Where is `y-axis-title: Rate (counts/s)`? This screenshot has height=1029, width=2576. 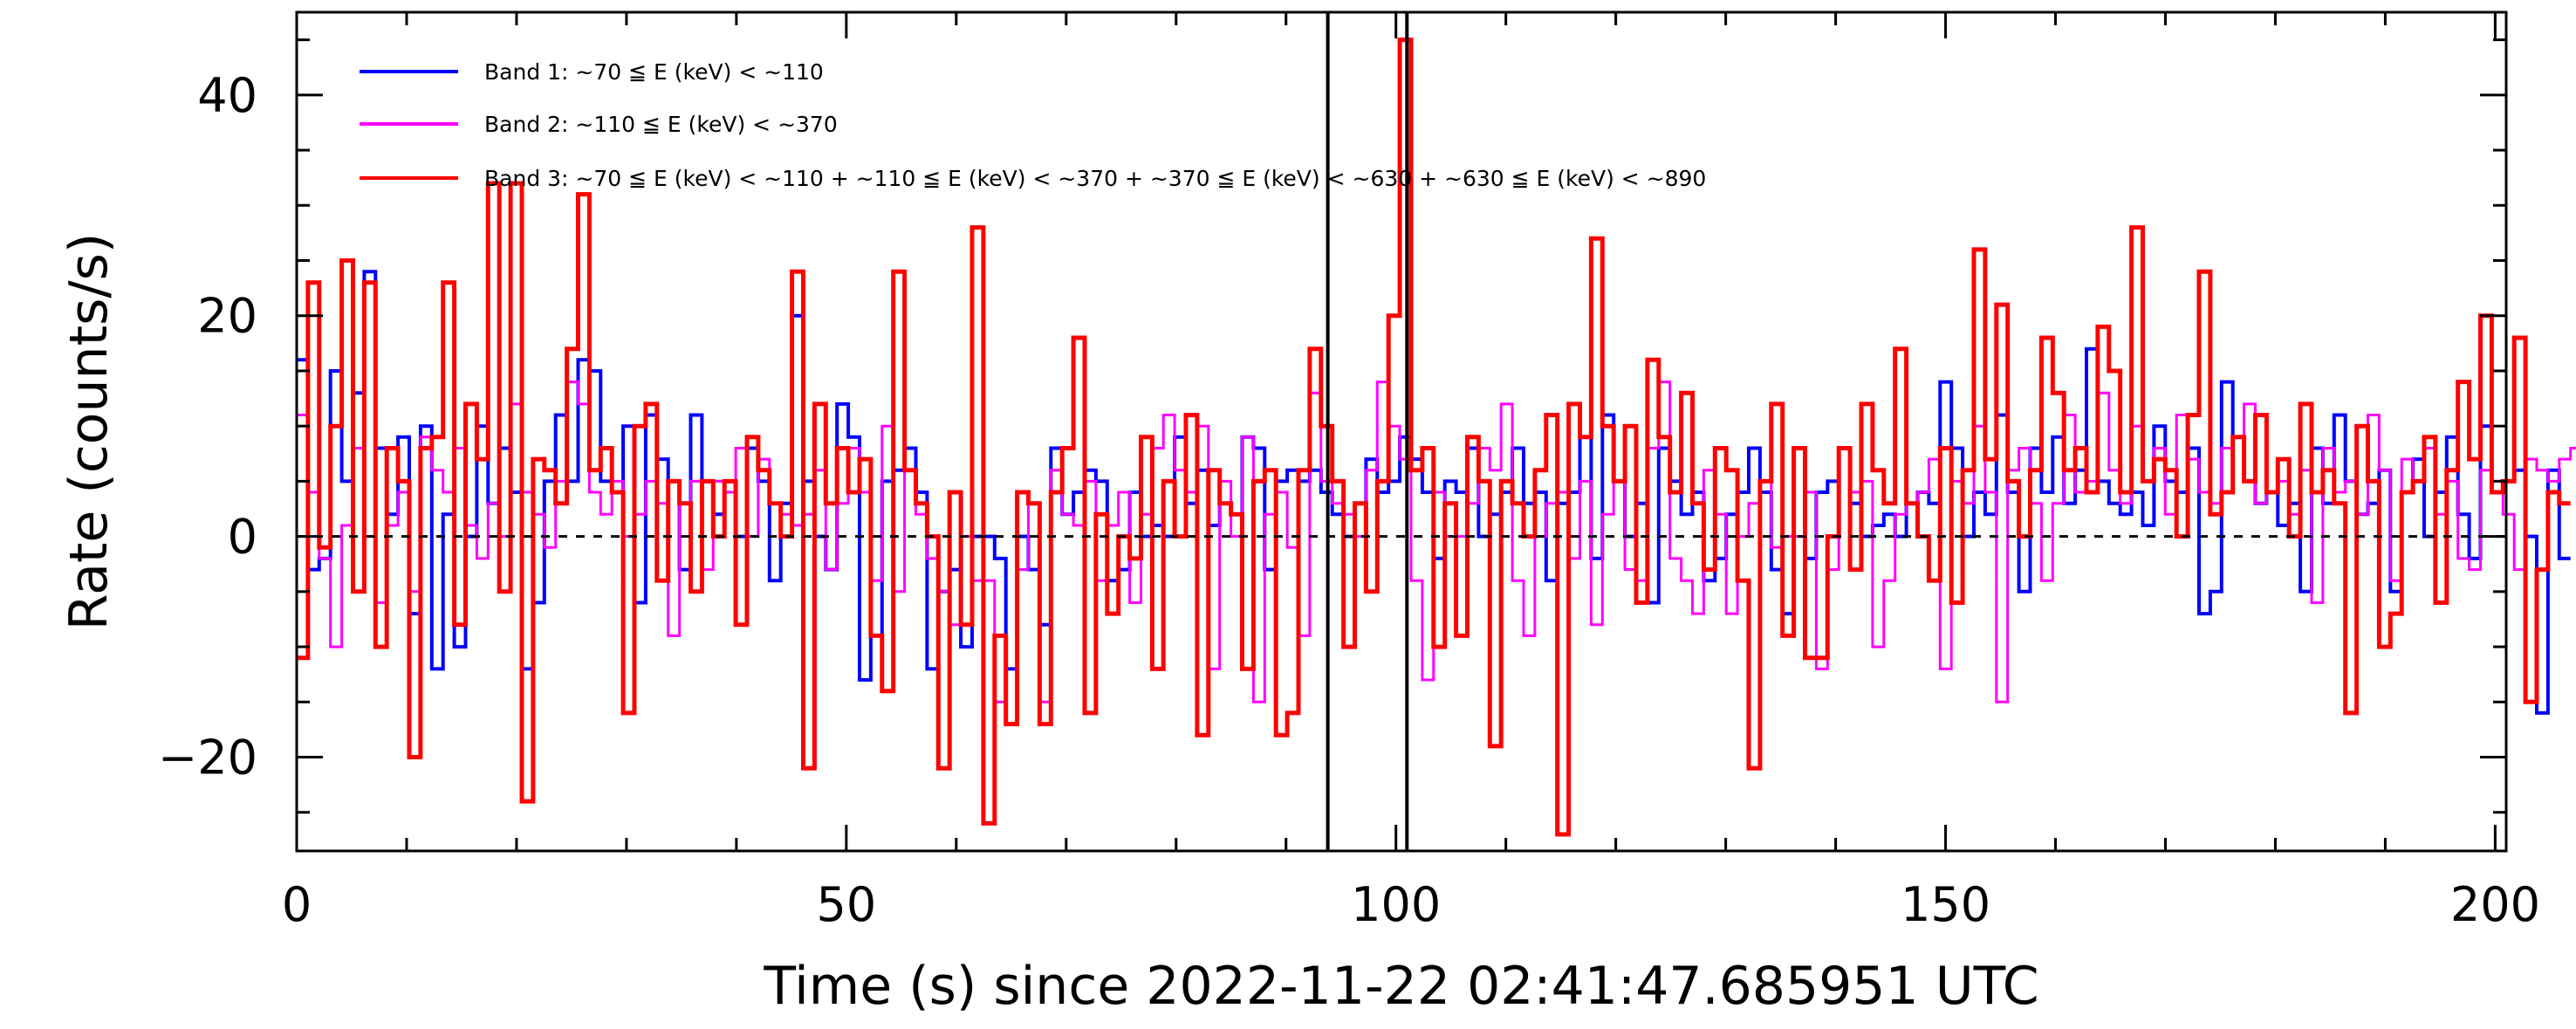
y-axis-title: Rate (counts/s) is located at coordinates (89, 431).